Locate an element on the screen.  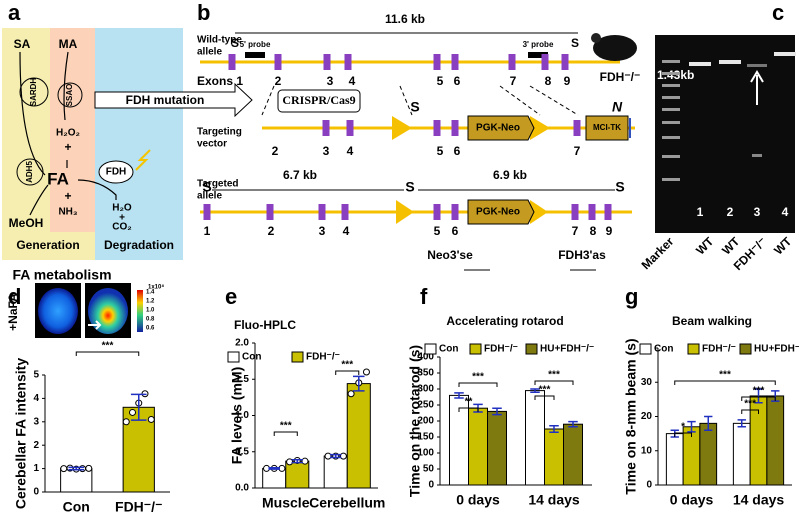
y-axis-label: FA levels (mM) is located at coordinates (237, 416).